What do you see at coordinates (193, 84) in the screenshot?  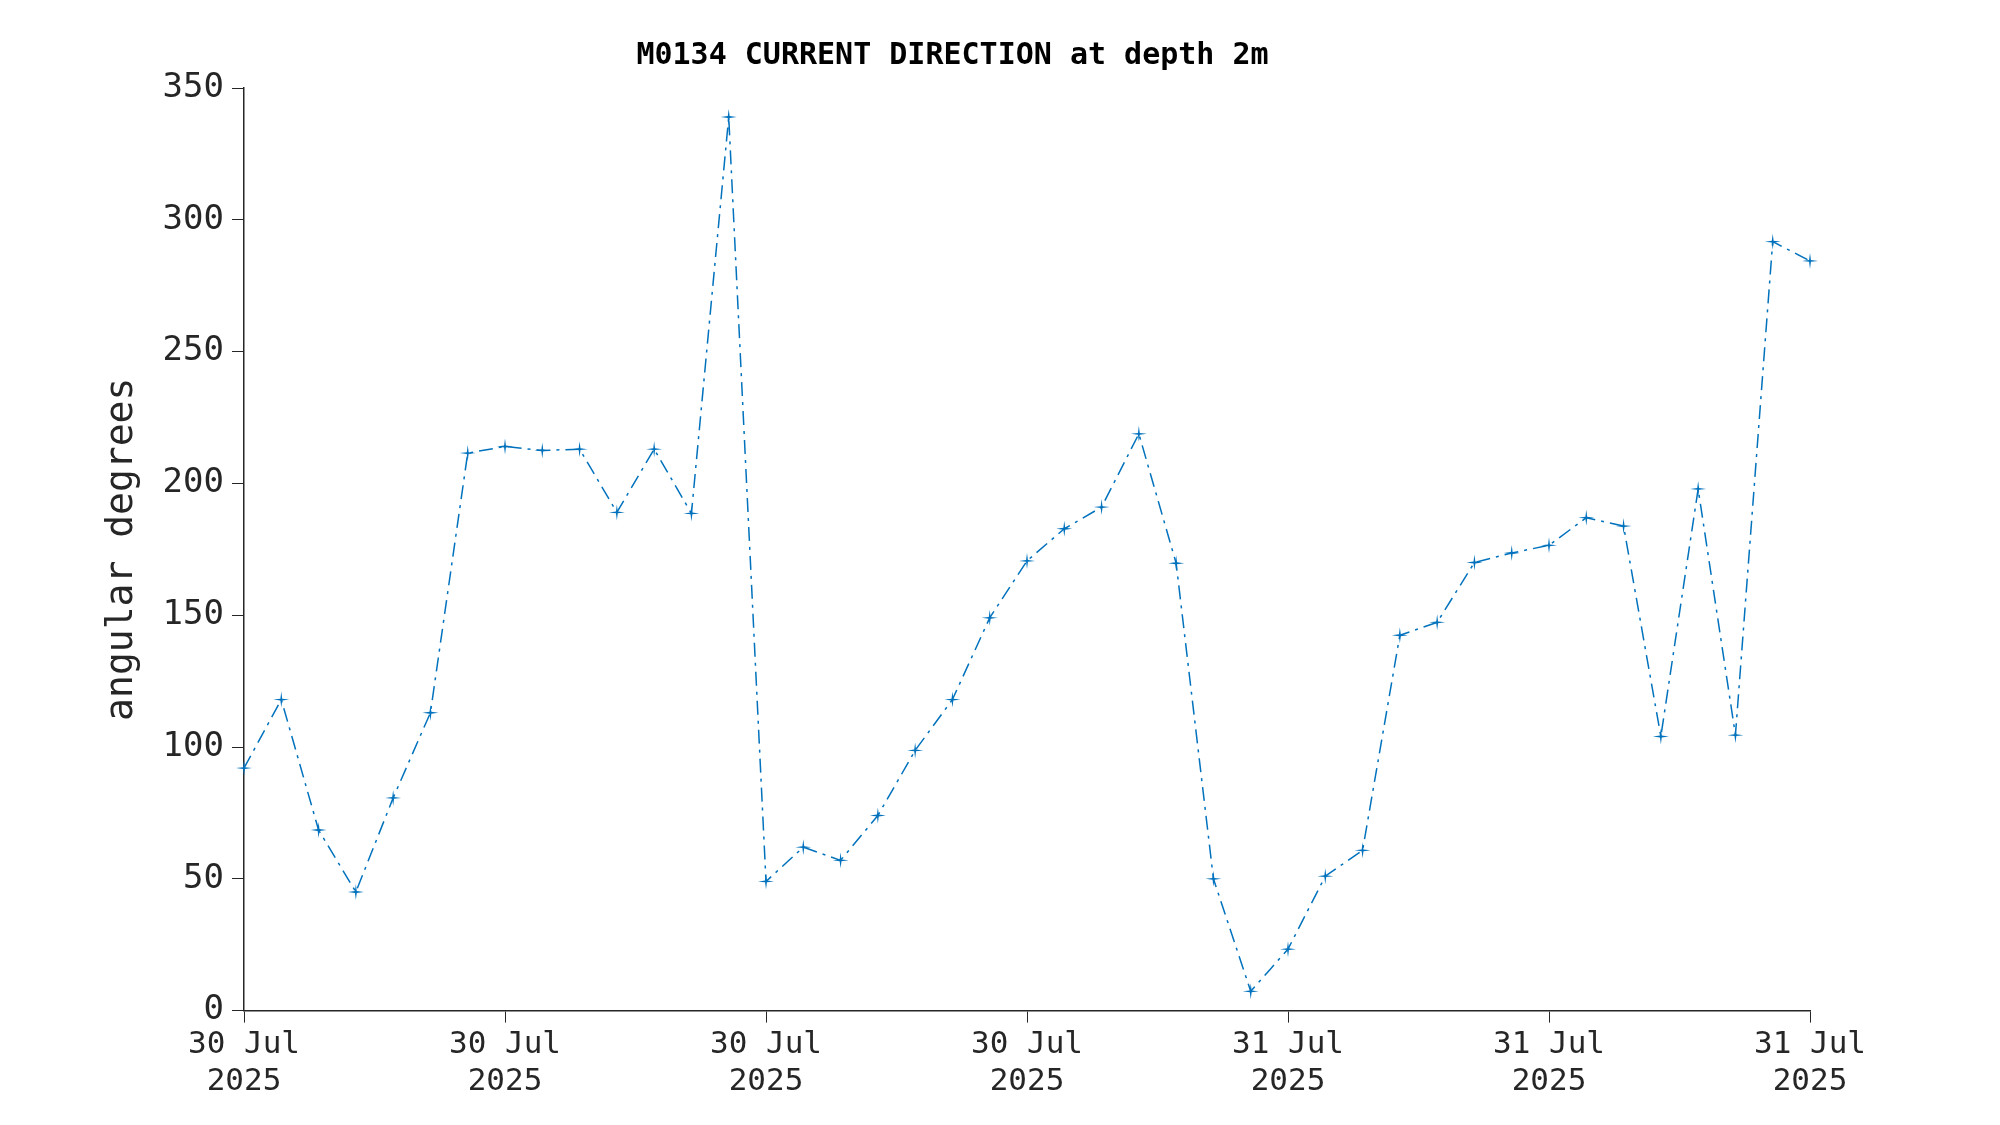 I see `y-tick-label: 350` at bounding box center [193, 84].